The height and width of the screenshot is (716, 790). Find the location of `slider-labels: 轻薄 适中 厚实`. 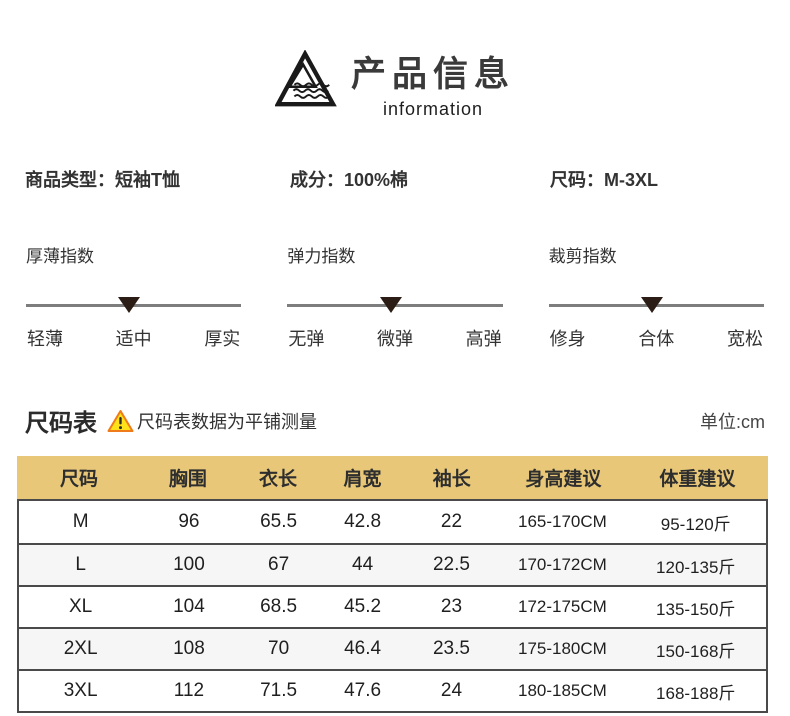

slider-labels: 轻薄 适中 厚实 is located at coordinates (133, 338).